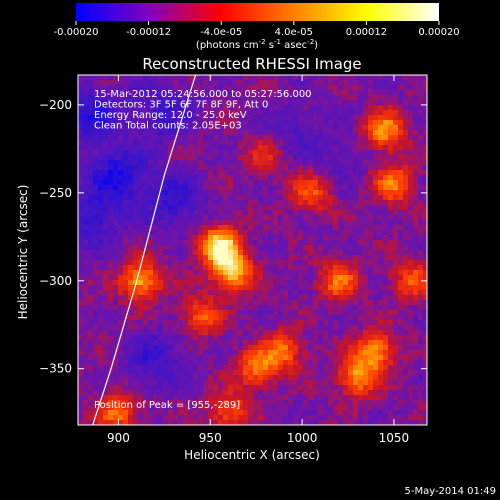  What do you see at coordinates (252, 455) in the screenshot?
I see `x-axis-label: Heliocentric X (arcsec)` at bounding box center [252, 455].